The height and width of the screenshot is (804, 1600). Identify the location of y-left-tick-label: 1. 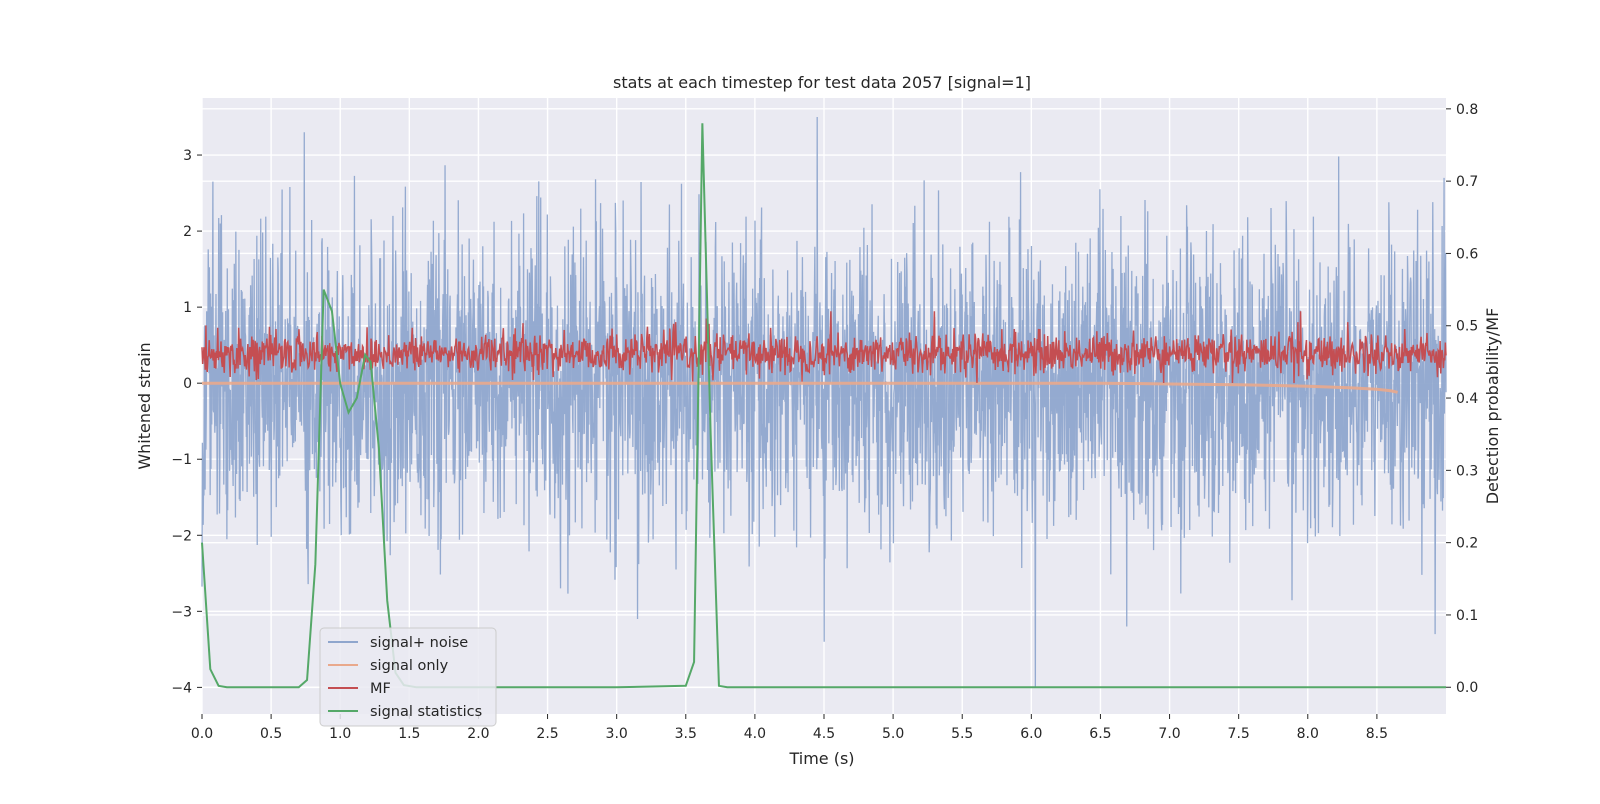
(187, 308).